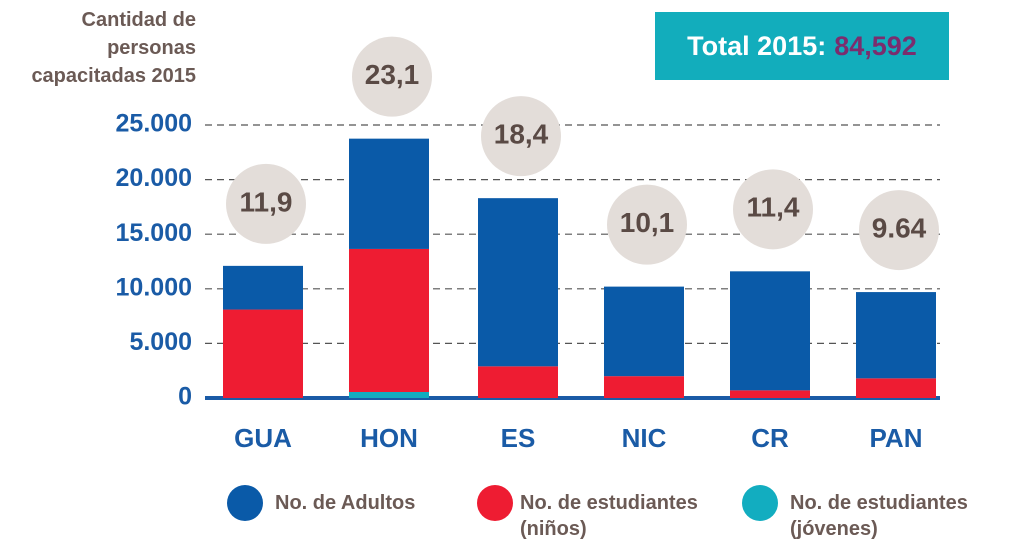  Describe the element at coordinates (151, 48) in the screenshot. I see `y-title-line: personas` at that location.